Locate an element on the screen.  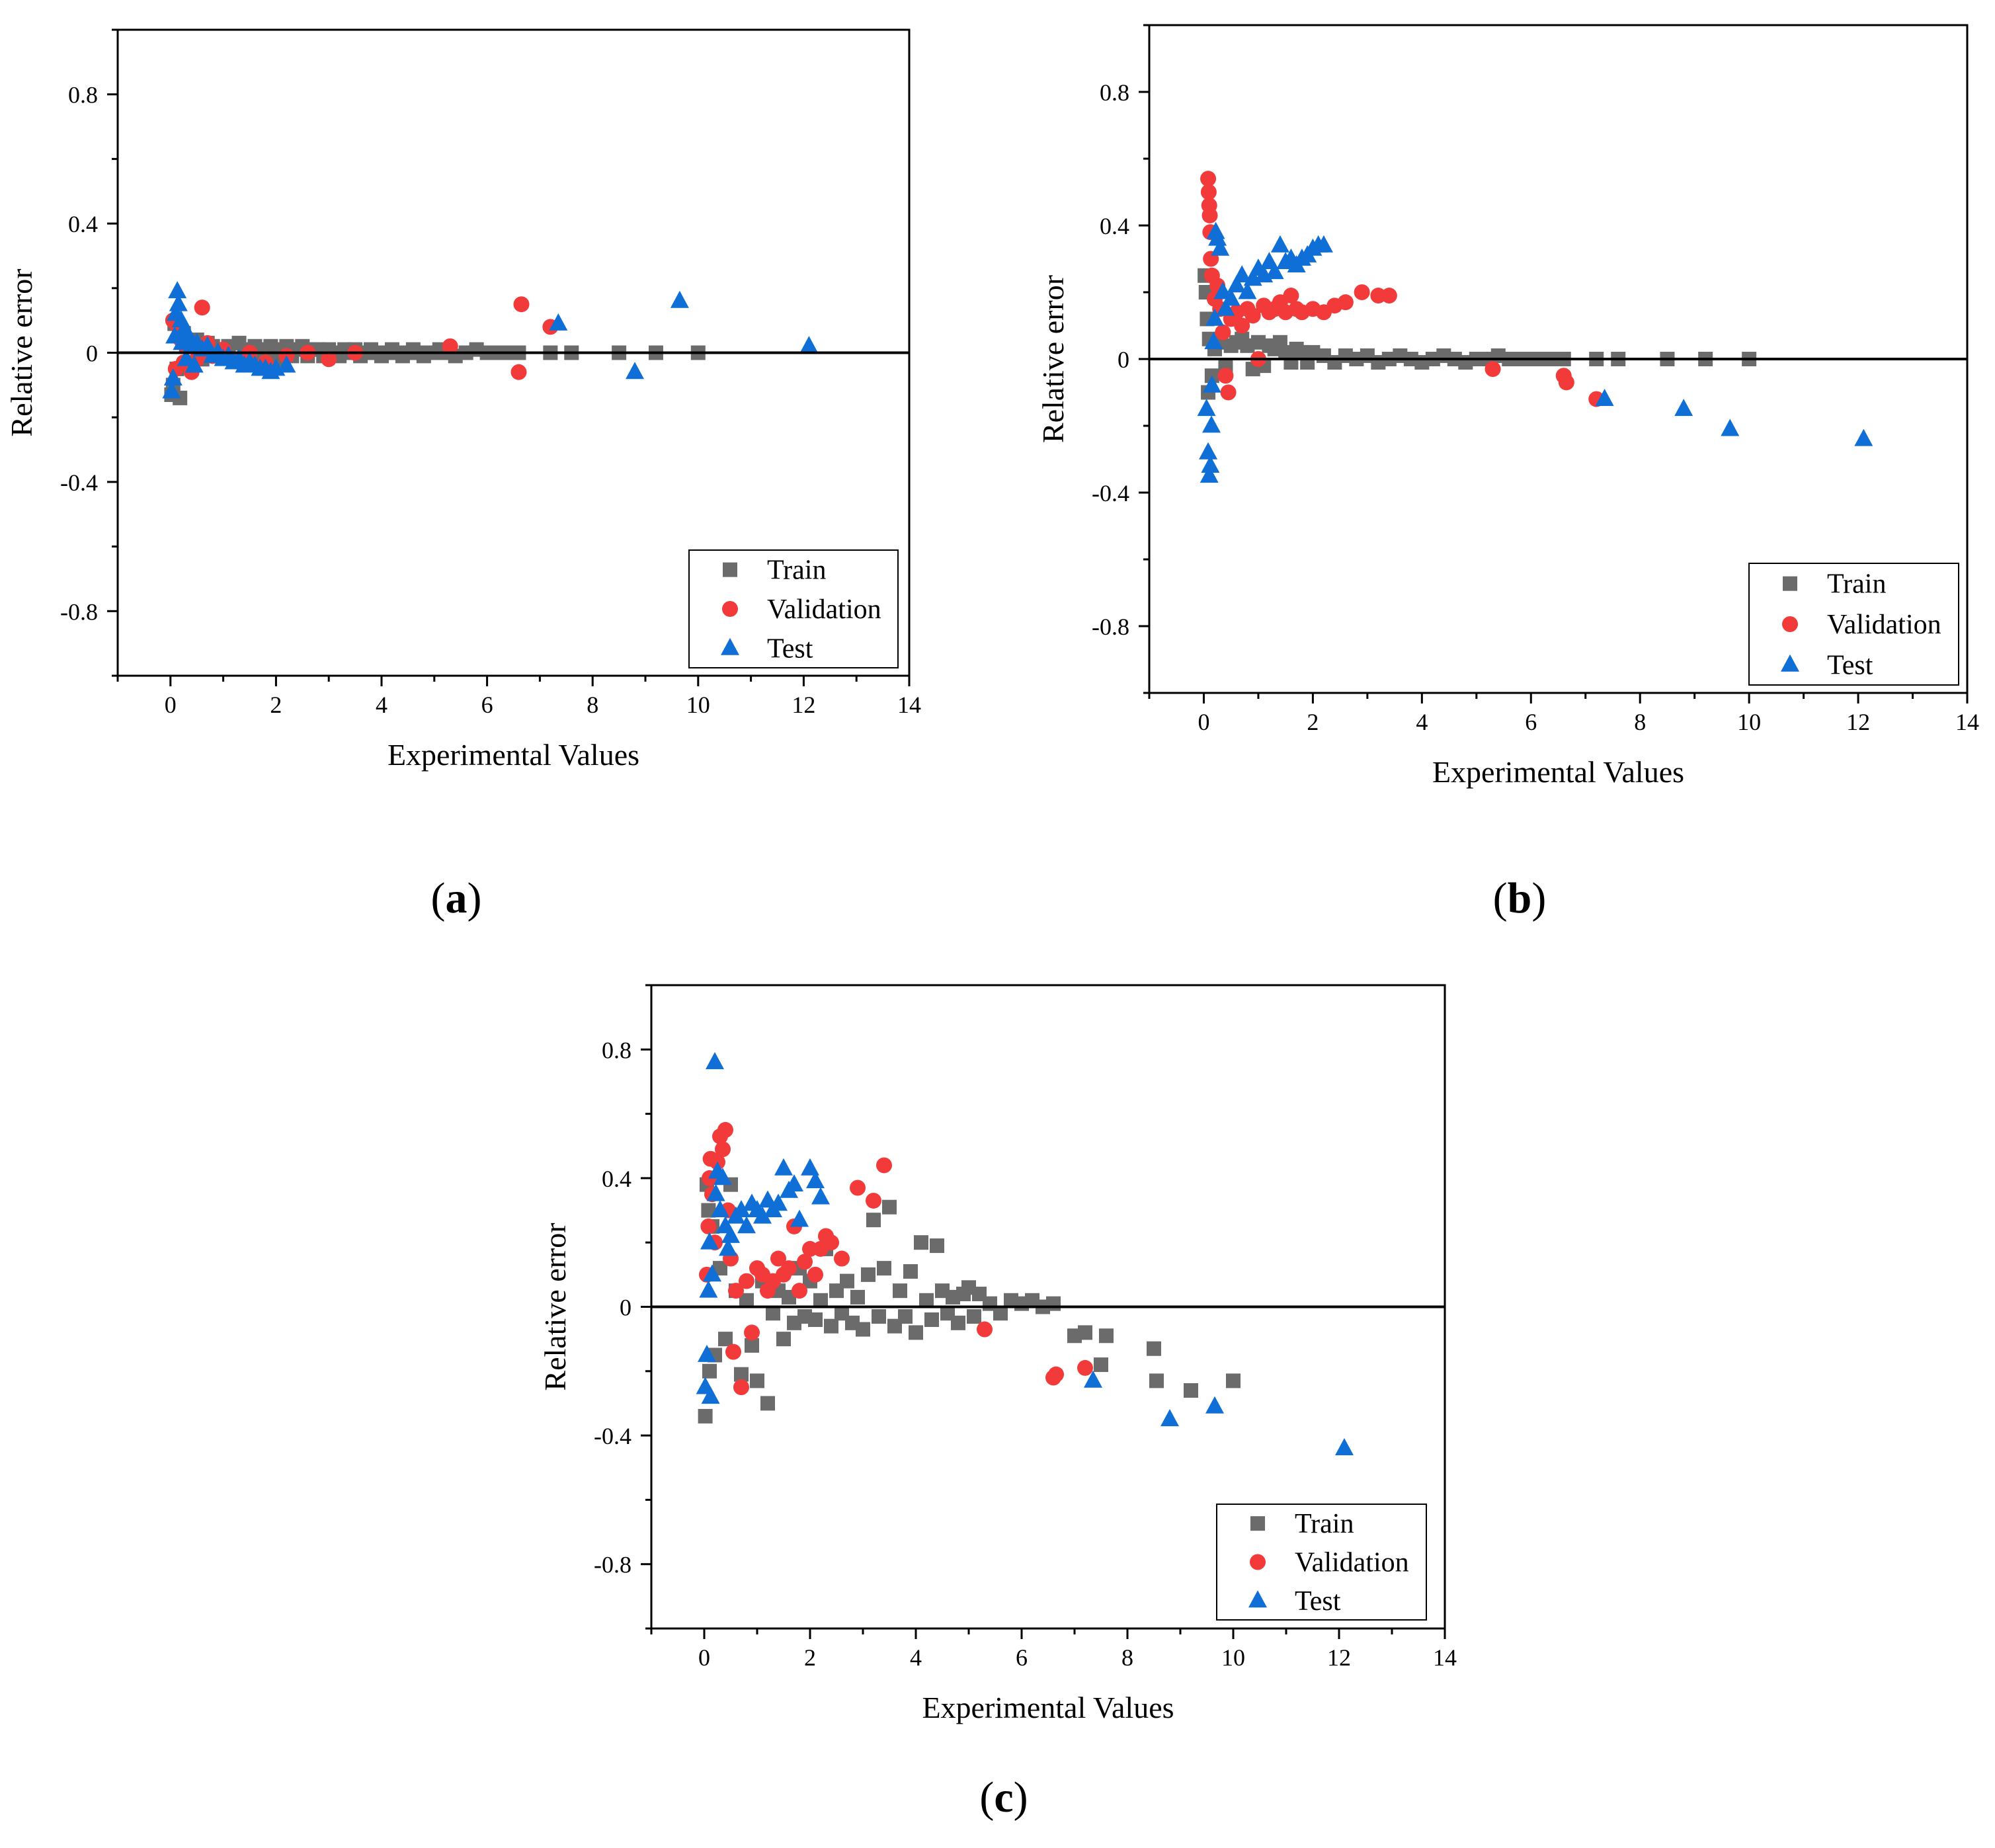
series-test is located at coordinates (1025, 1253).